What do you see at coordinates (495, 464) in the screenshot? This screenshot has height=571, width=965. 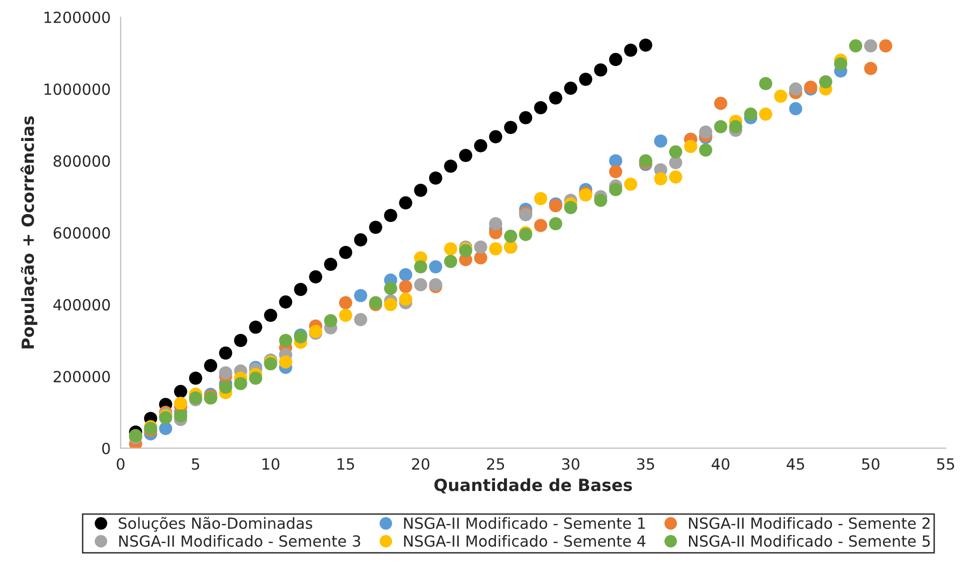 I see `x-tick-label: 25` at bounding box center [495, 464].